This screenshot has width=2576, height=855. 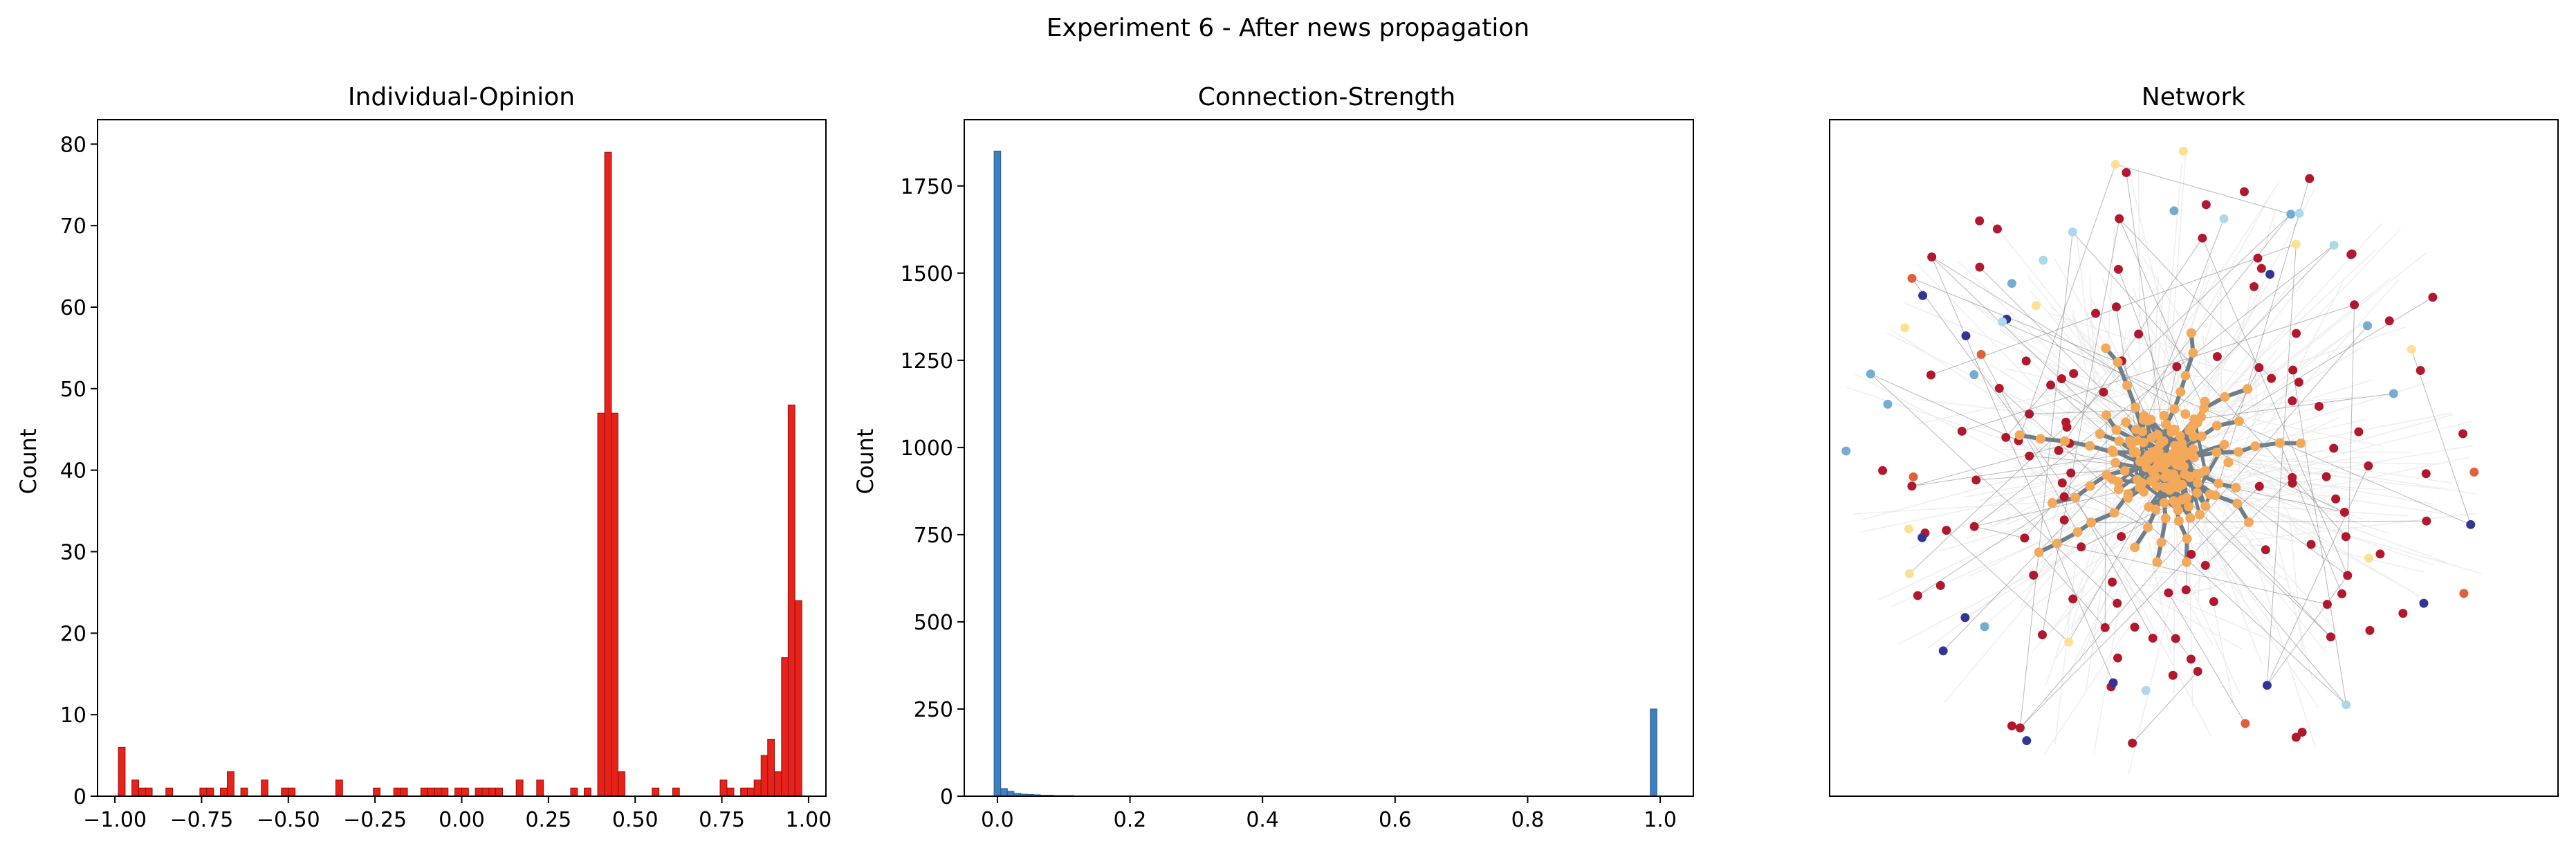 I want to click on opinion-histogram-xtick-label: 0.75, so click(x=722, y=820).